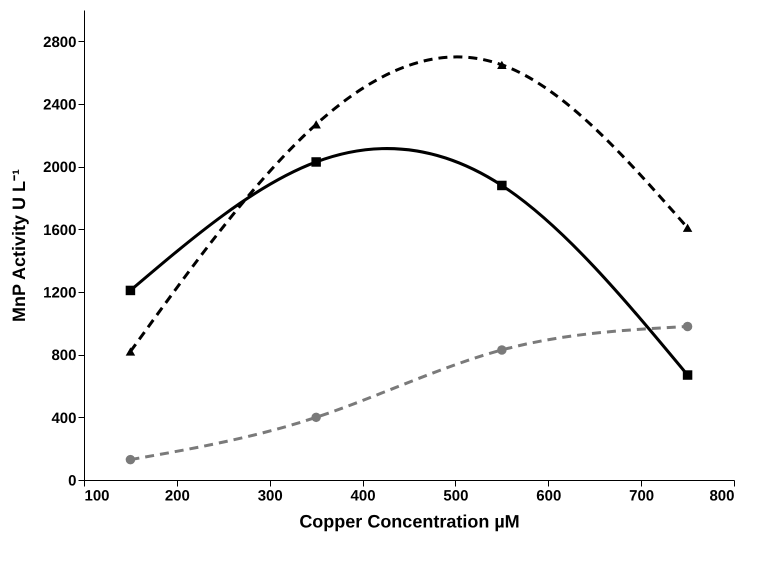  What do you see at coordinates (59, 293) in the screenshot?
I see `y-tick-label: 1200` at bounding box center [59, 293].